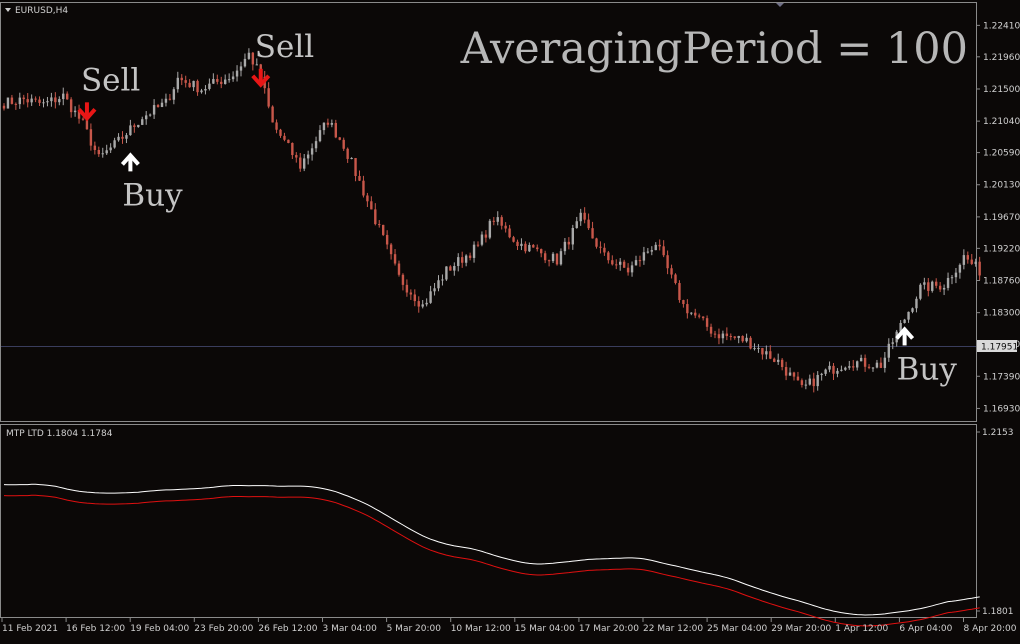  What do you see at coordinates (59, 434) in the screenshot?
I see `indicator-label: MTP LTD 1.1804 1.1784` at bounding box center [59, 434].